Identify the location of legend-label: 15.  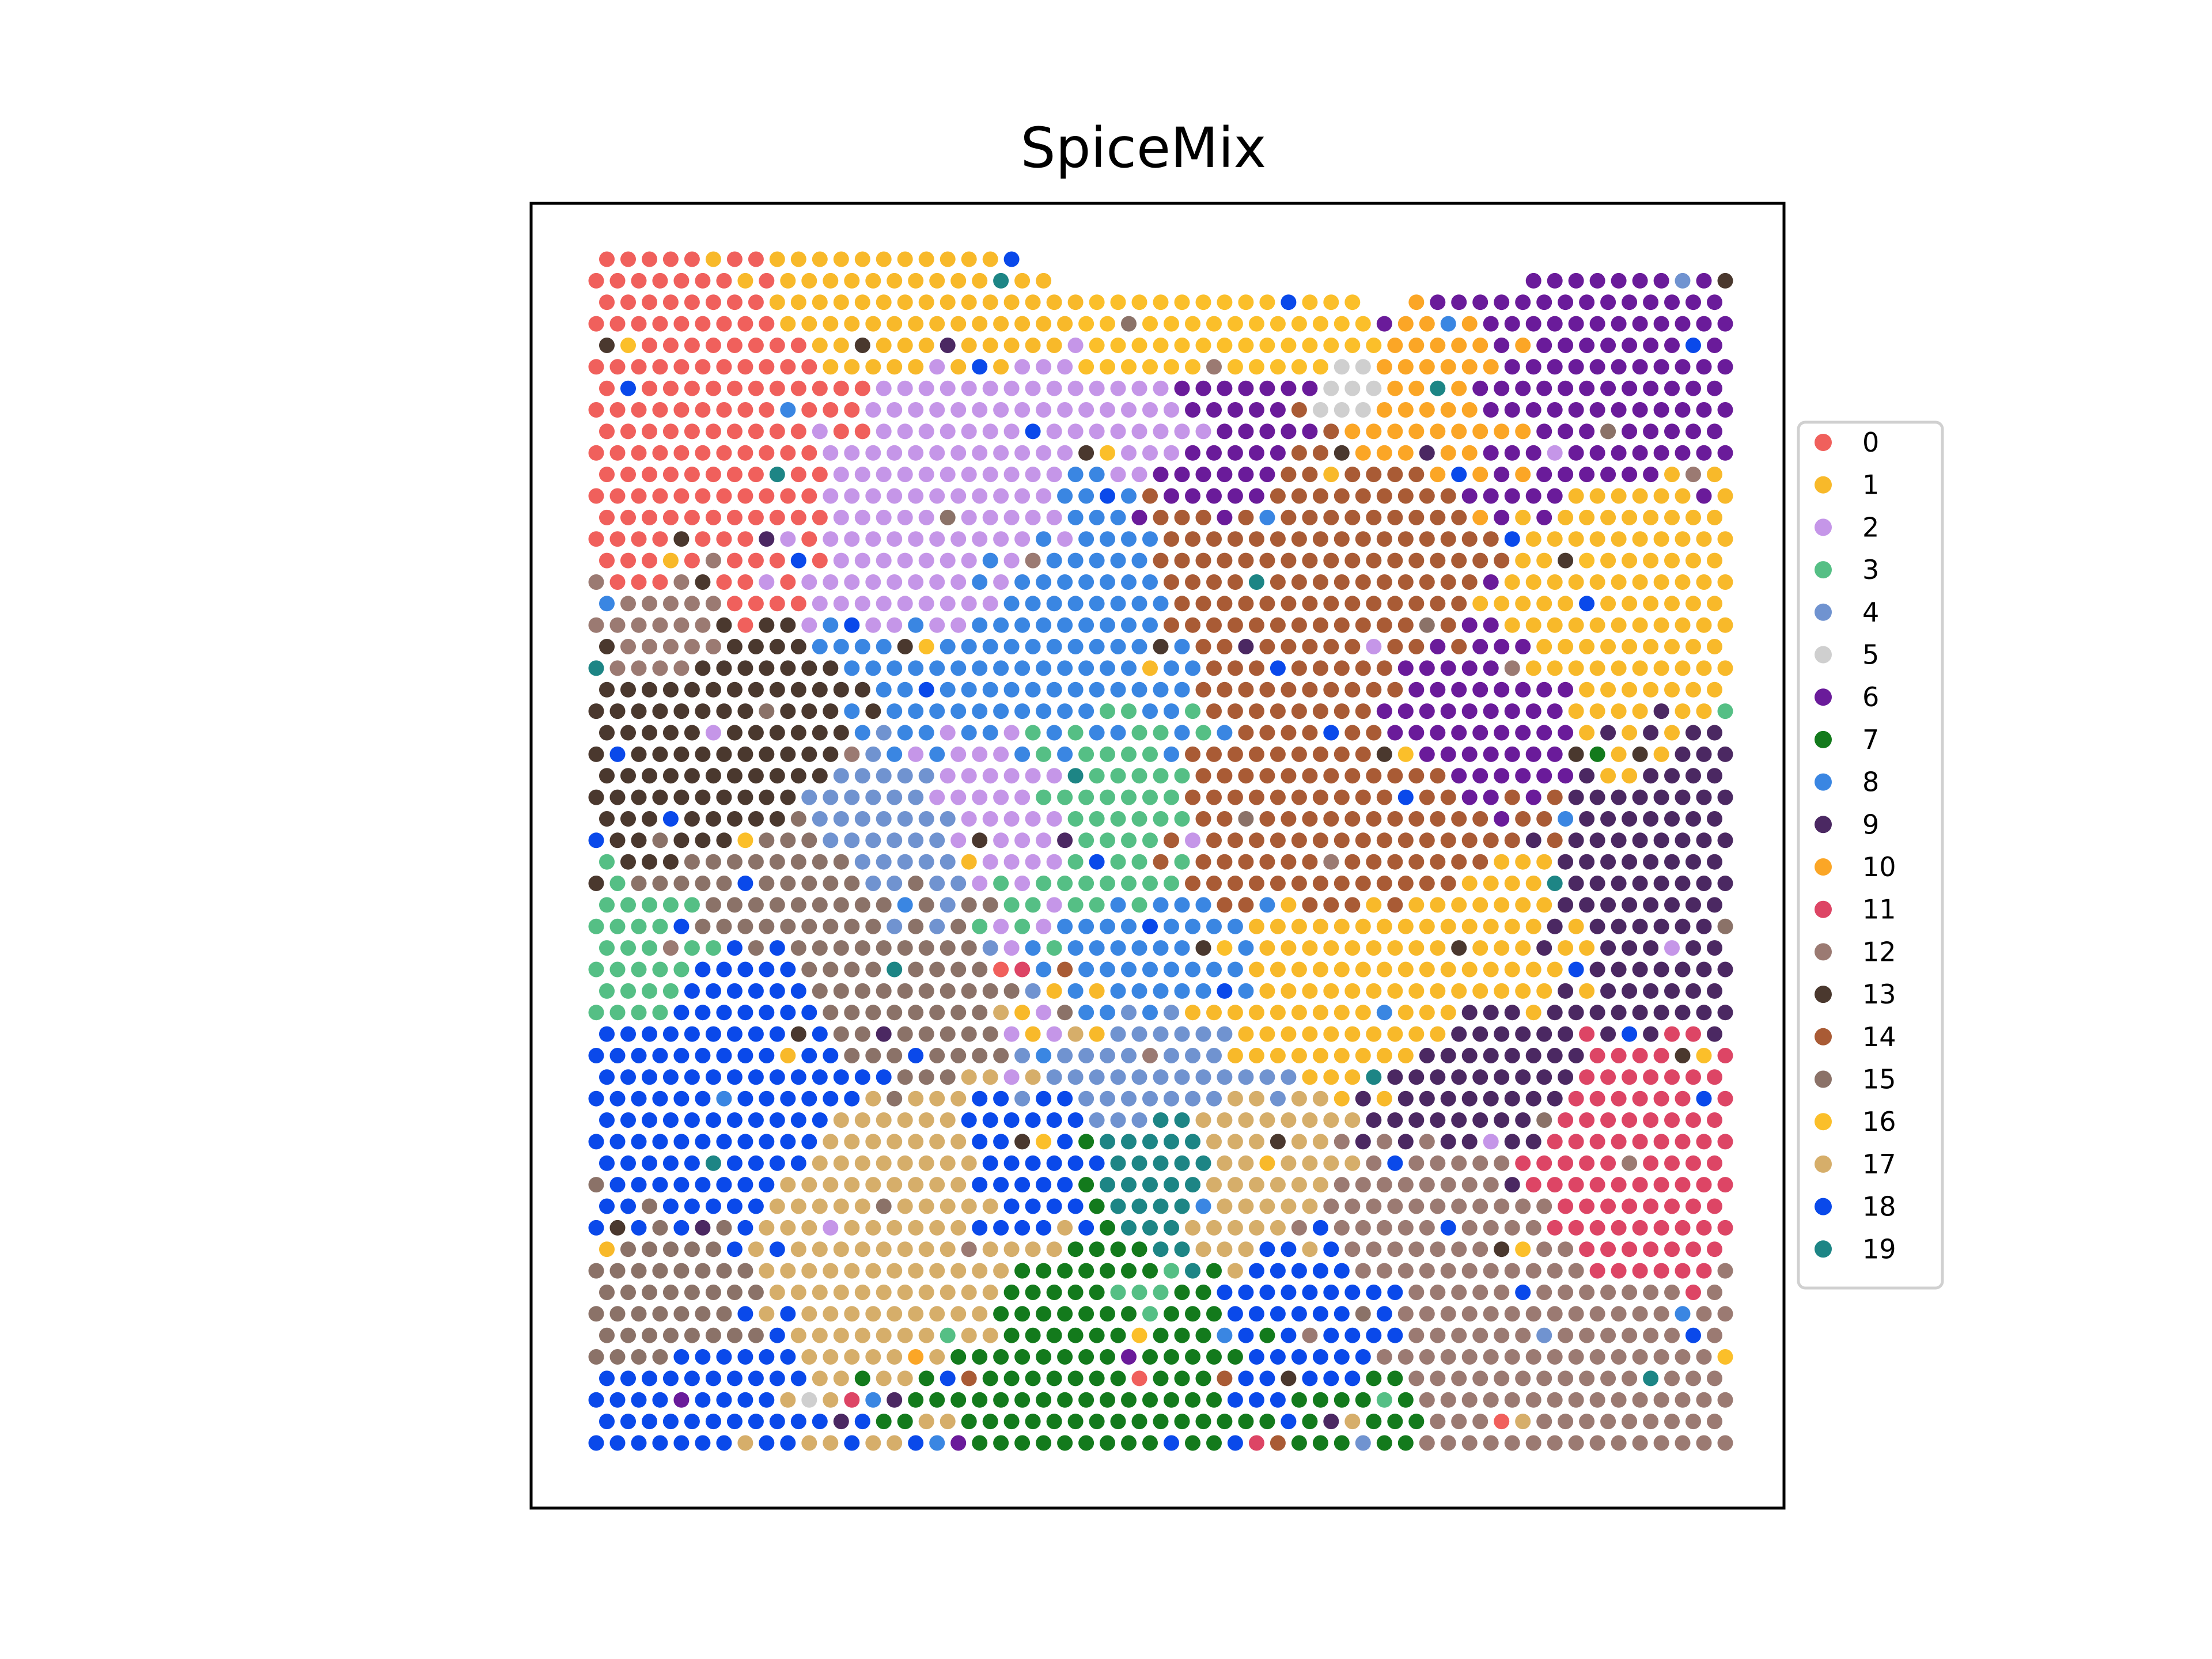
(1879, 1079).